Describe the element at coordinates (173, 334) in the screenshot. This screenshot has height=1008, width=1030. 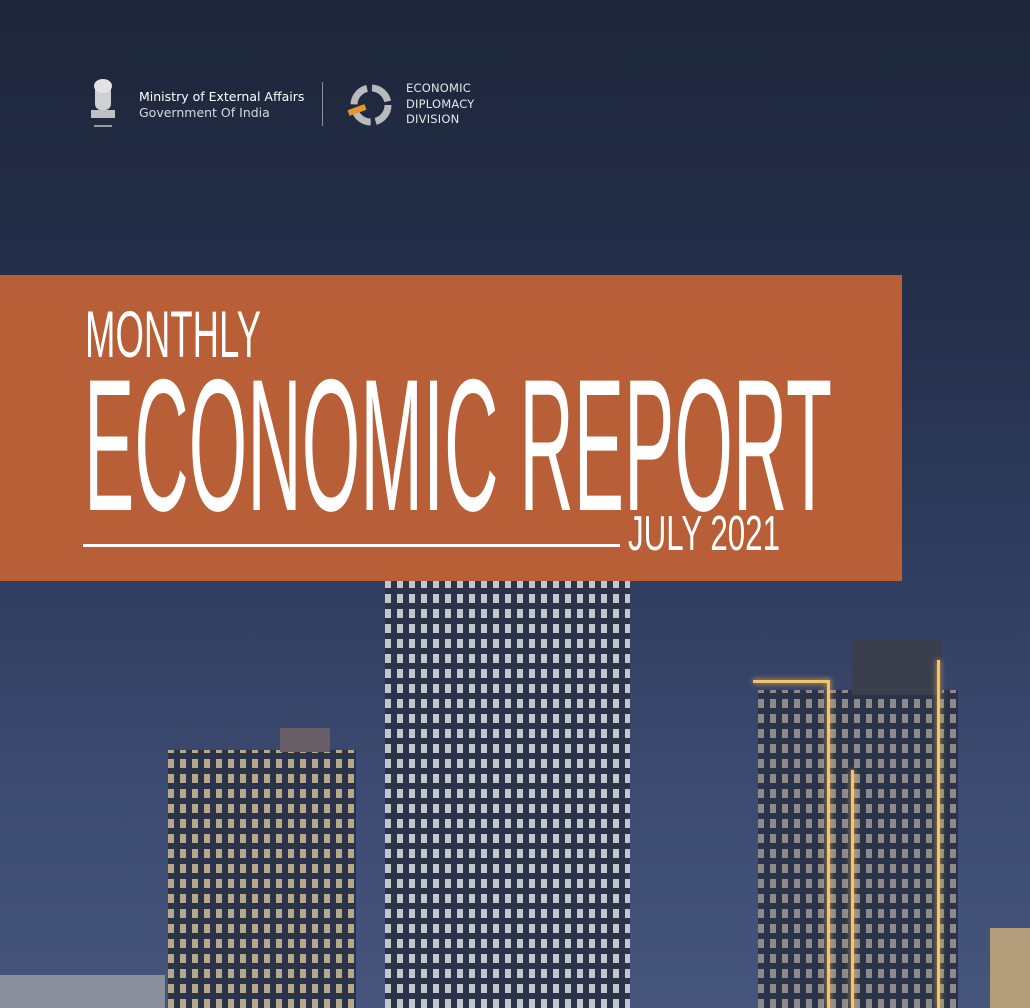
I see `title-monthly: MONTHLY` at that location.